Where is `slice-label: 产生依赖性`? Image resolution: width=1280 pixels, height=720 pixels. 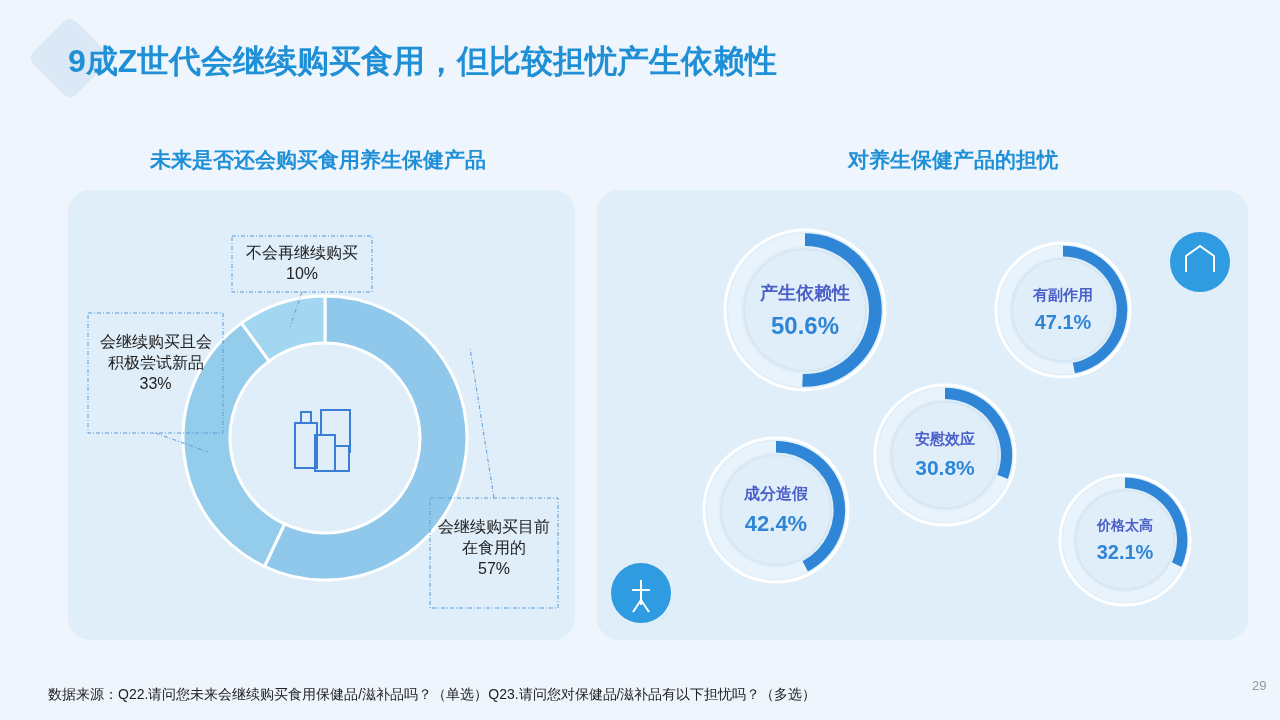 slice-label: 产生依赖性 is located at coordinates (805, 294).